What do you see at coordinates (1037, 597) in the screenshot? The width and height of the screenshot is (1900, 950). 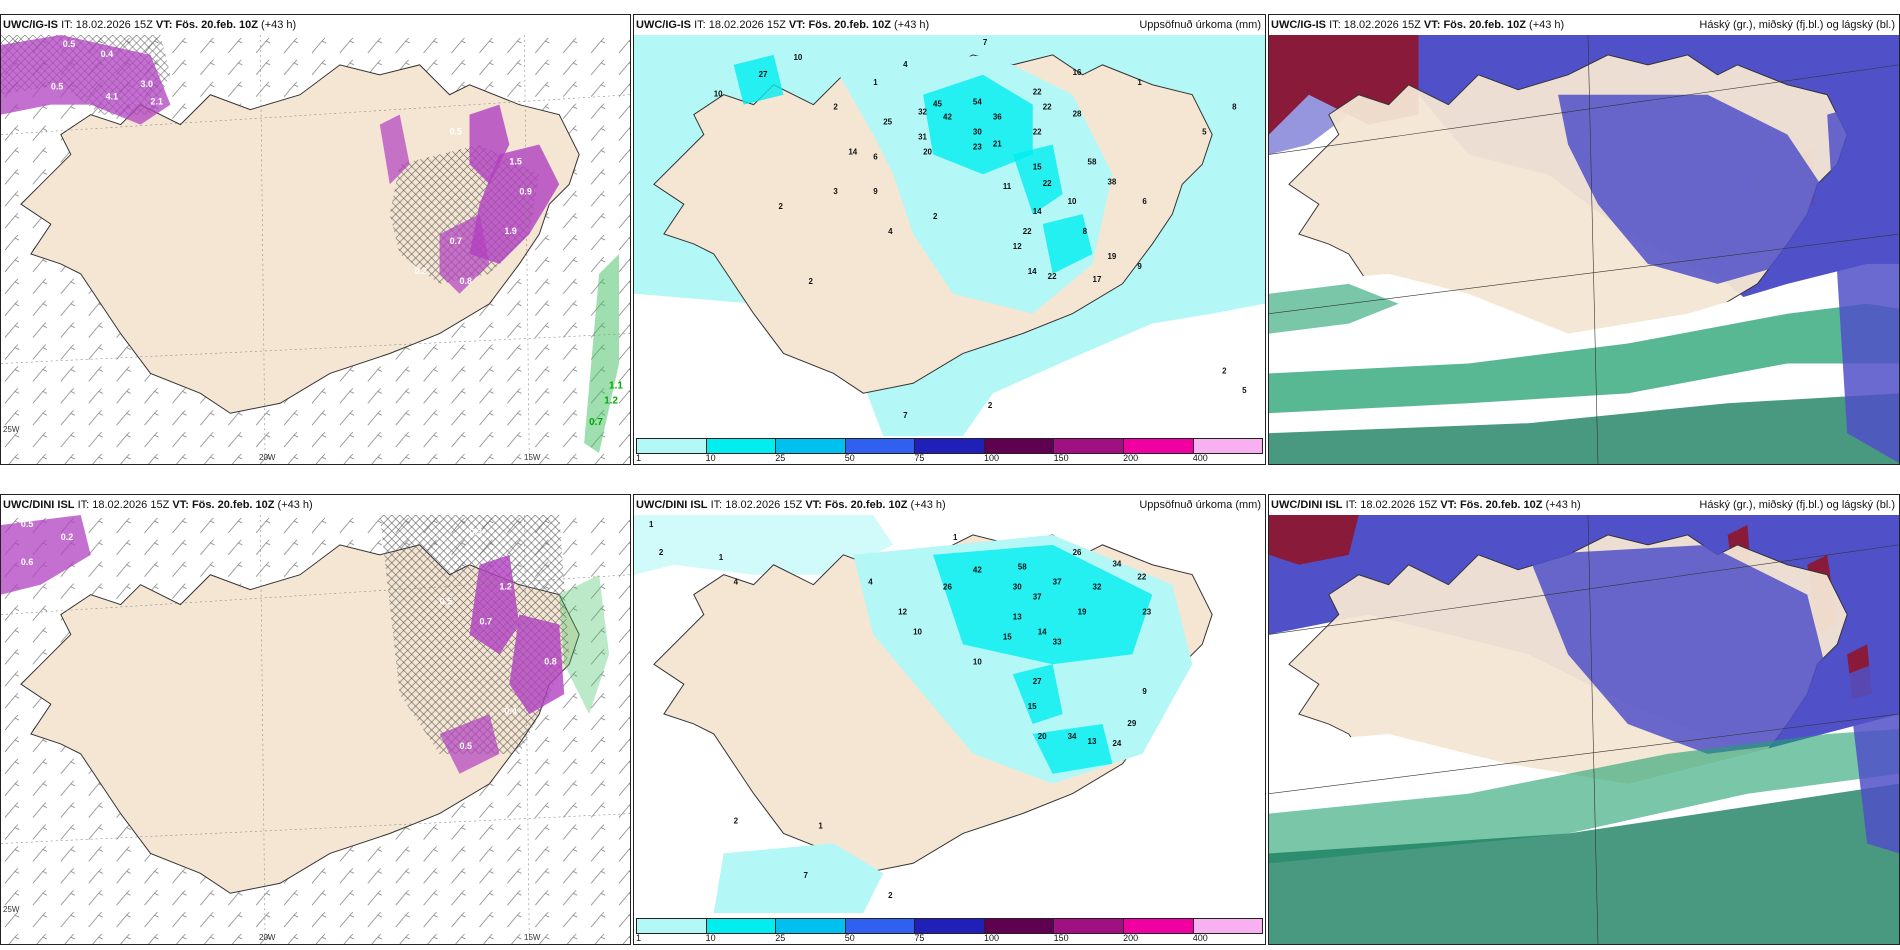 I see `svg-text: 37` at bounding box center [1037, 597].